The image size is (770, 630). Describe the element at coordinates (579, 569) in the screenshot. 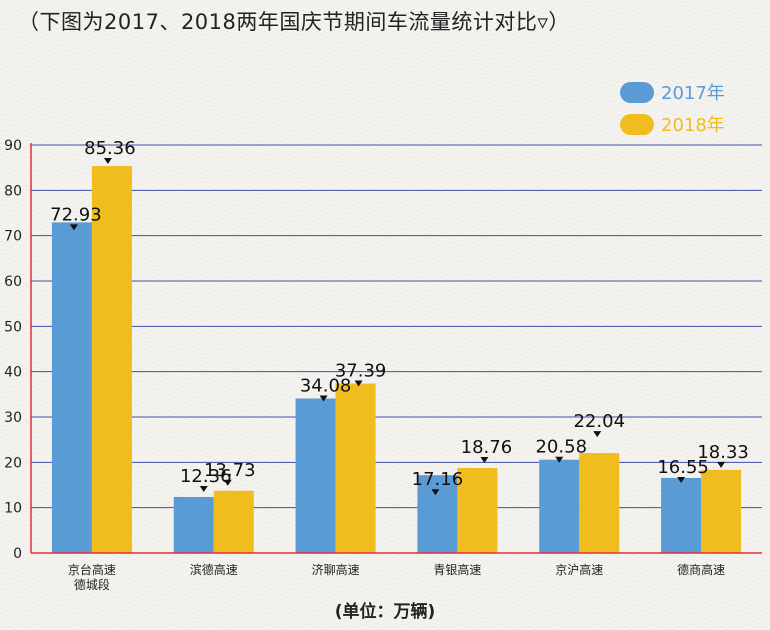

I see `x-tick-label: 京沪高速` at that location.